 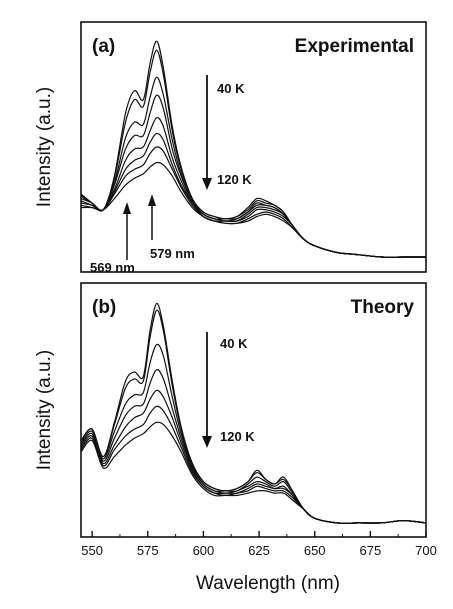 I want to click on x-tick-label-575: 575, so click(x=148, y=550).